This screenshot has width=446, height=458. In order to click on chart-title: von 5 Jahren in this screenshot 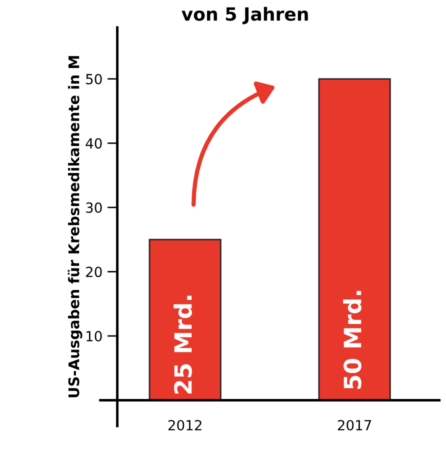, I will do `click(245, 15)`.